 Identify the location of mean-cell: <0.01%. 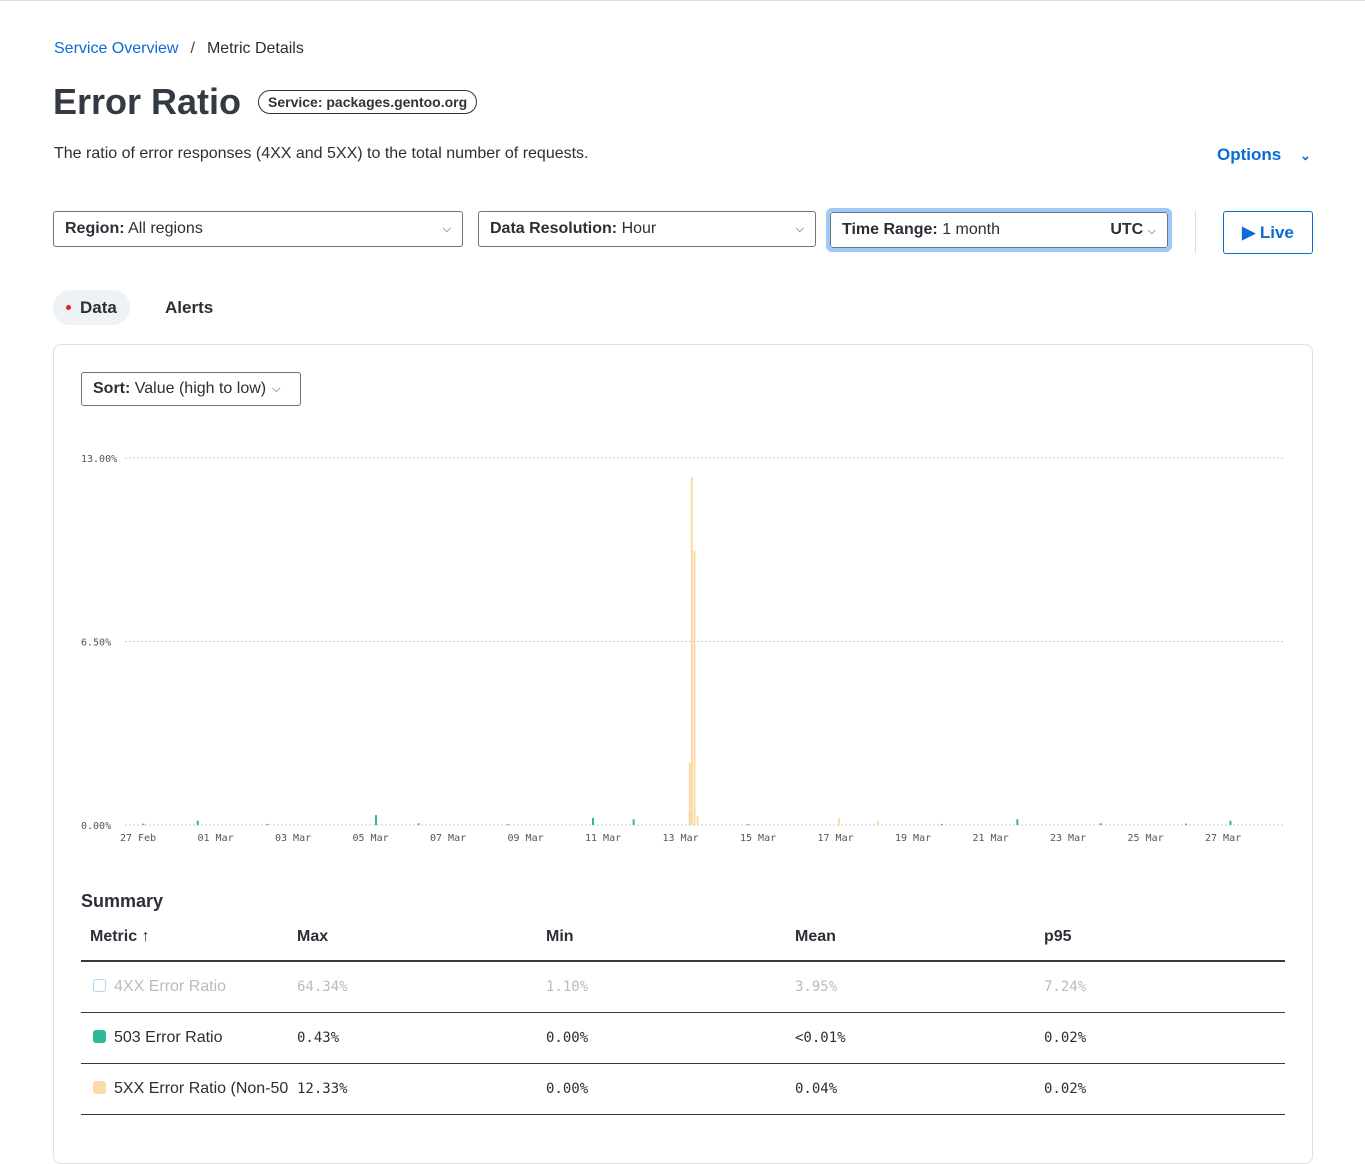
(910, 1038).